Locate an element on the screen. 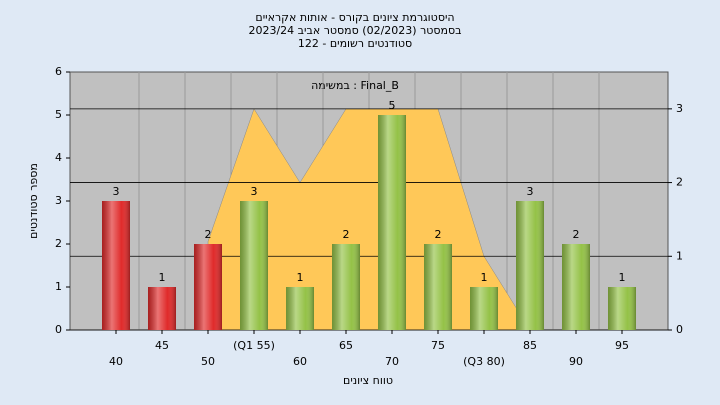 The width and height of the screenshot is (720, 405). title-line: סטודנטים רשומים - 122 is located at coordinates (355, 43).